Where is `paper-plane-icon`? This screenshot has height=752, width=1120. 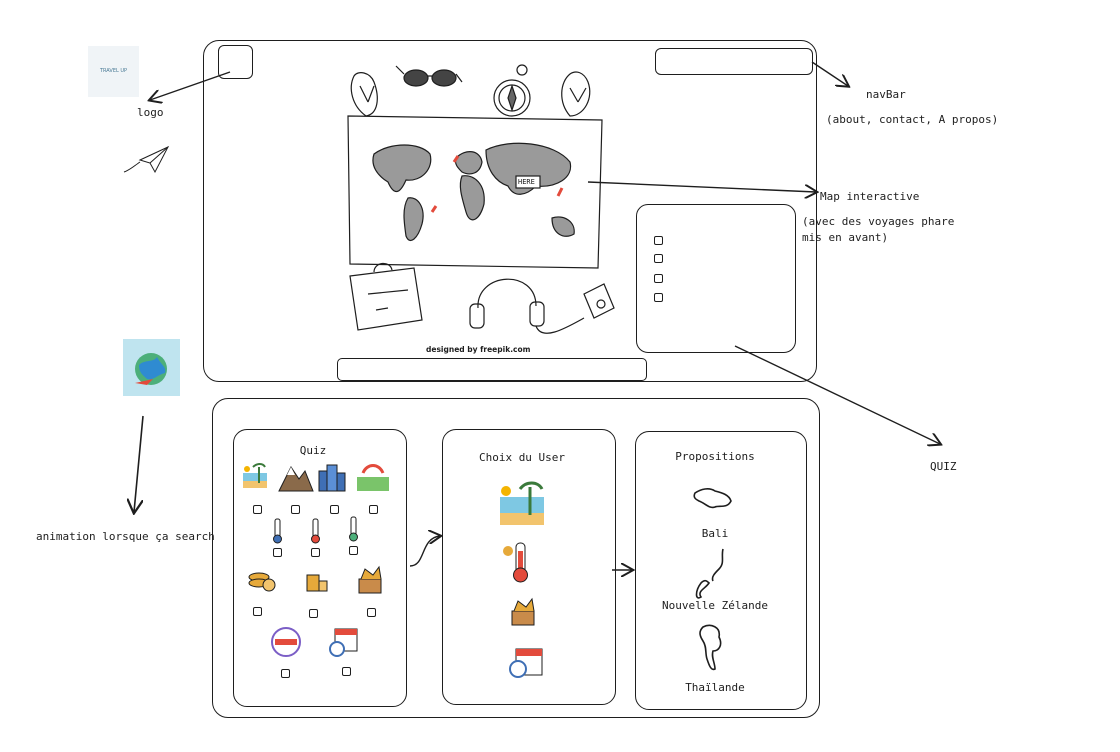 paper-plane-icon is located at coordinates (146, 159).